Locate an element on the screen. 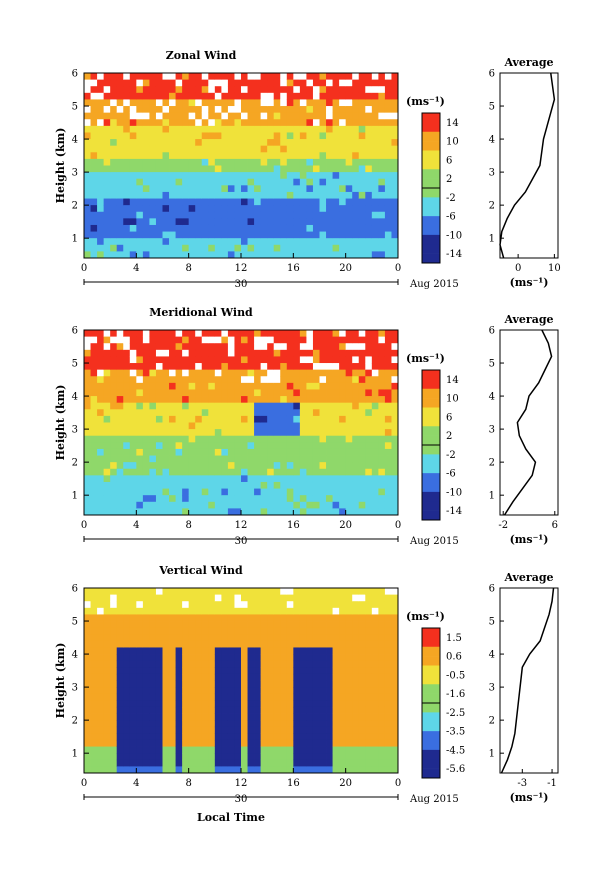 The height and width of the screenshot is (873, 610). colorbar is located at coordinates (431, 445).